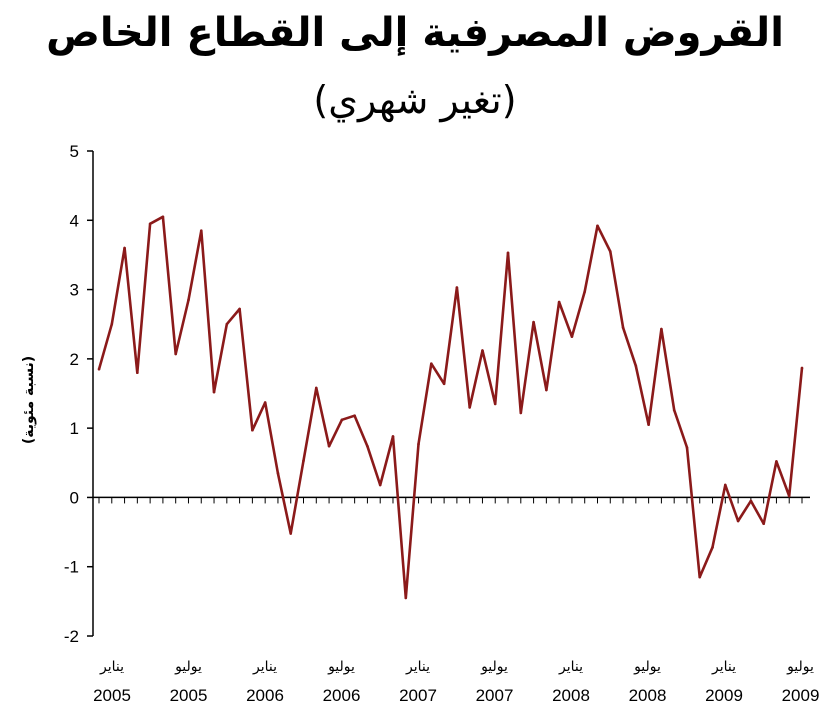  What do you see at coordinates (415, 33) in the screenshot?
I see `chart-title: القروض المصرفية إلى القطاع الخاص` at bounding box center [415, 33].